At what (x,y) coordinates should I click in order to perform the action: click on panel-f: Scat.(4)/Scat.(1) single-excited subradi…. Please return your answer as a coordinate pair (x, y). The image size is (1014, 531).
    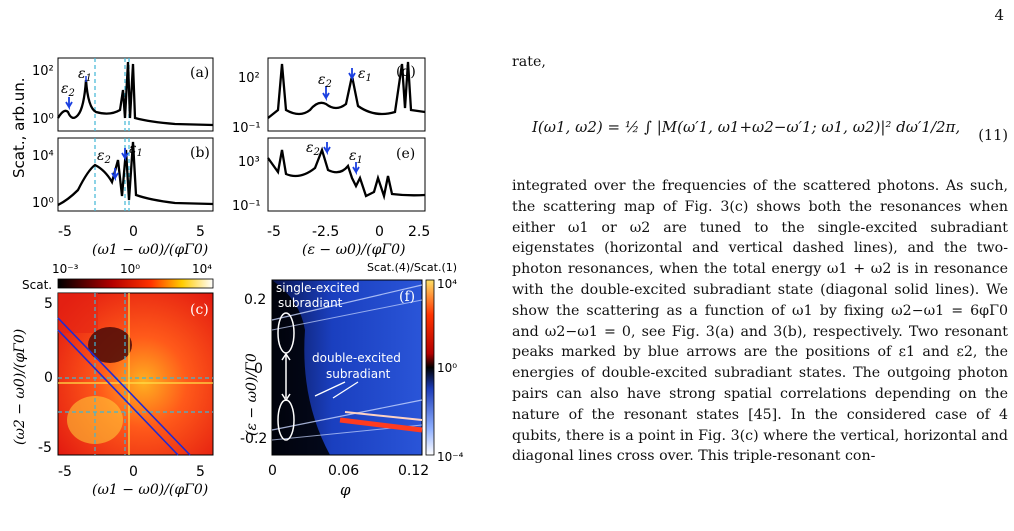
    Looking at the image, I should click on (352, 380).